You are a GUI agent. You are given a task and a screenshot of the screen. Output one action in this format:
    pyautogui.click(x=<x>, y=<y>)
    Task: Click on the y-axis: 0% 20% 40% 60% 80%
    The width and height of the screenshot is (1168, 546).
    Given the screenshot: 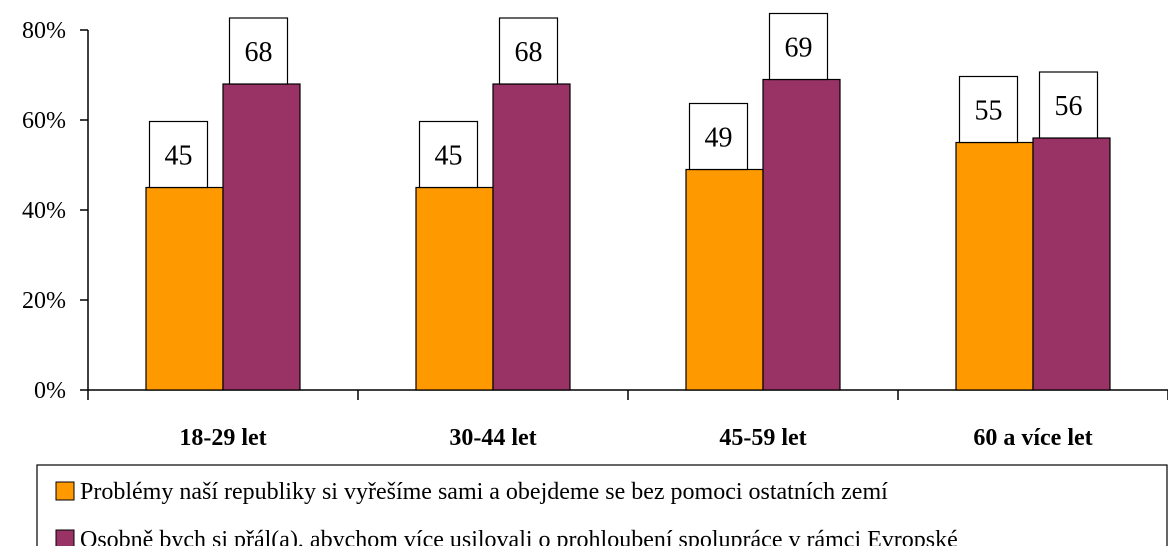 What is the action you would take?
    pyautogui.click(x=55, y=211)
    